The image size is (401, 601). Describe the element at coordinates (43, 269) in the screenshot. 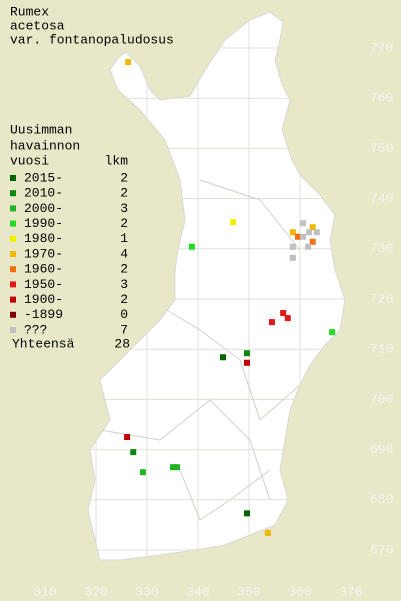

I see `legend-label: 1960-` at that location.